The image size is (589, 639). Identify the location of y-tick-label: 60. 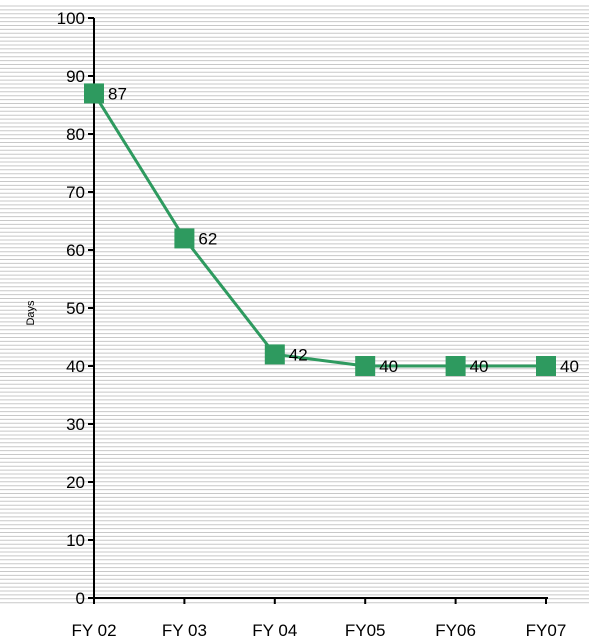
(75, 250).